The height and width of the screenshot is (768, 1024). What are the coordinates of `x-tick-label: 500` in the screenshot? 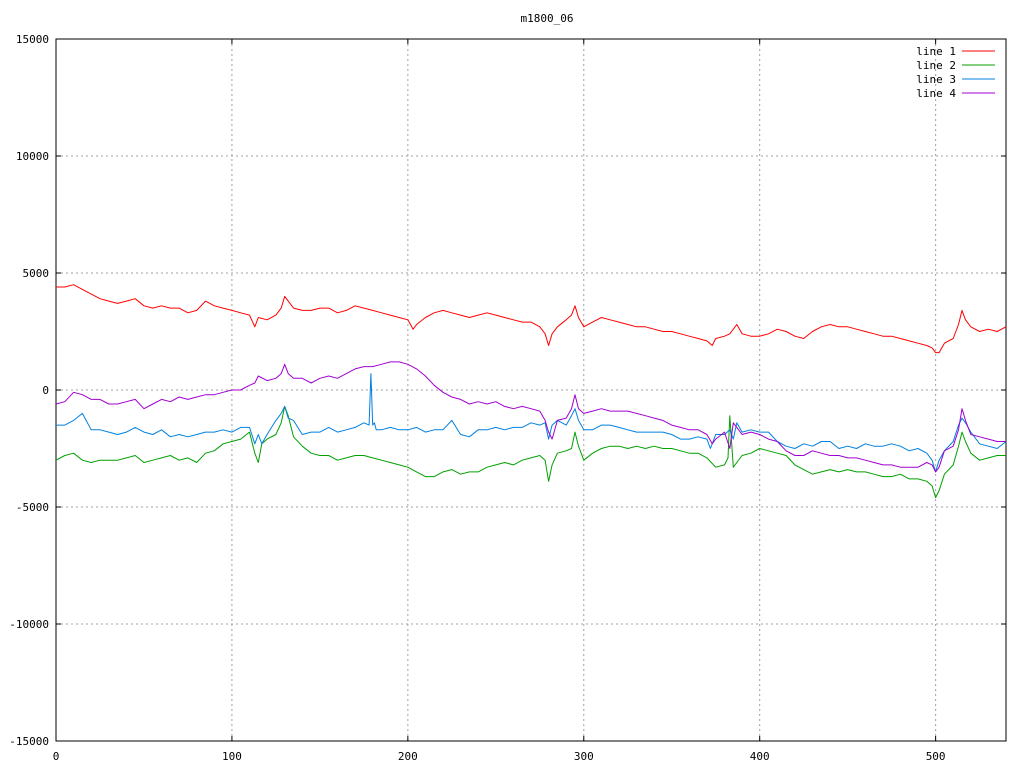 It's located at (936, 756).